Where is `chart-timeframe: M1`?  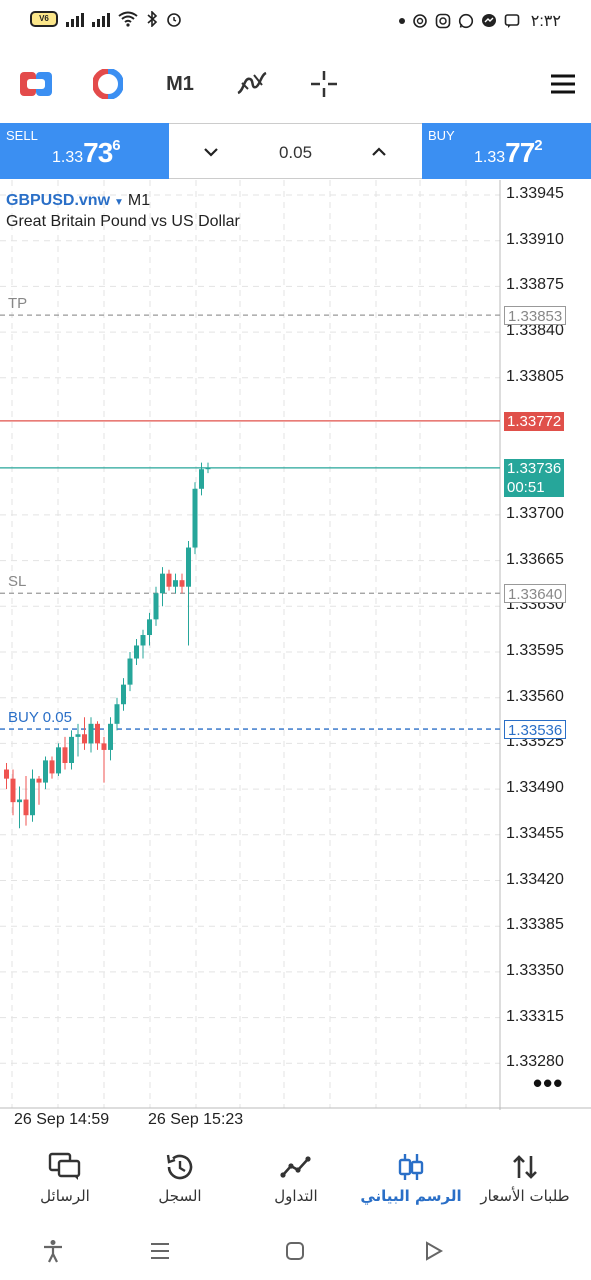 chart-timeframe: M1 is located at coordinates (139, 200).